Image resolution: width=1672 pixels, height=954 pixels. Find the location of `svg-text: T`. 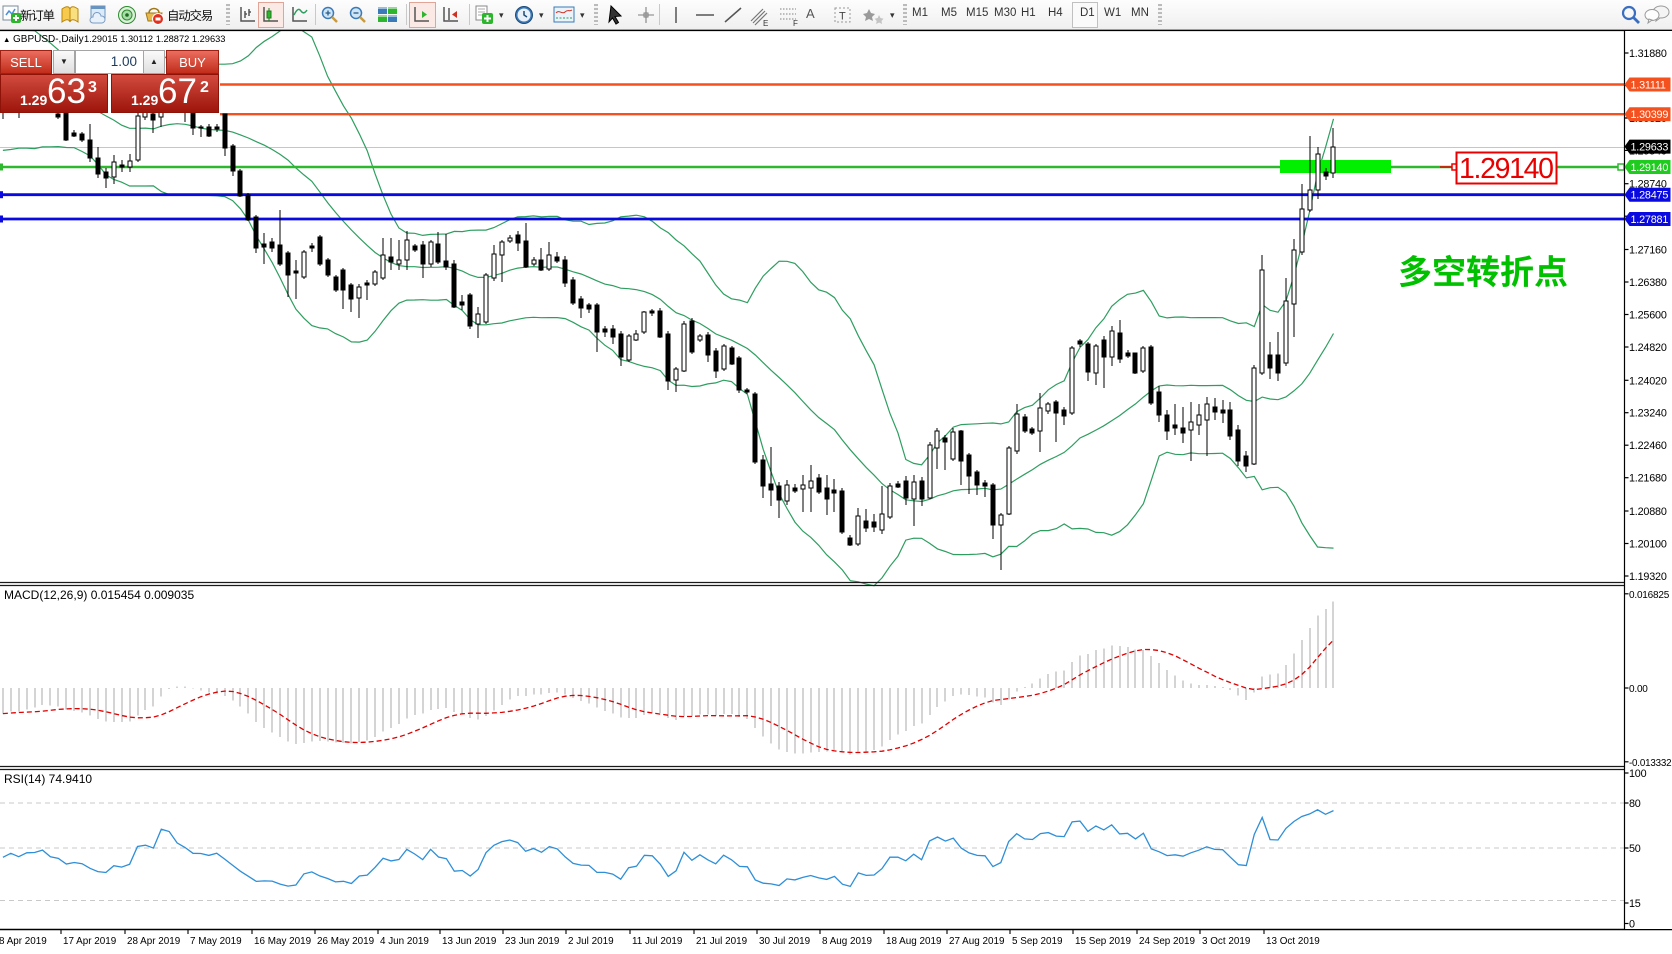

svg-text: T is located at coordinates (842, 17).